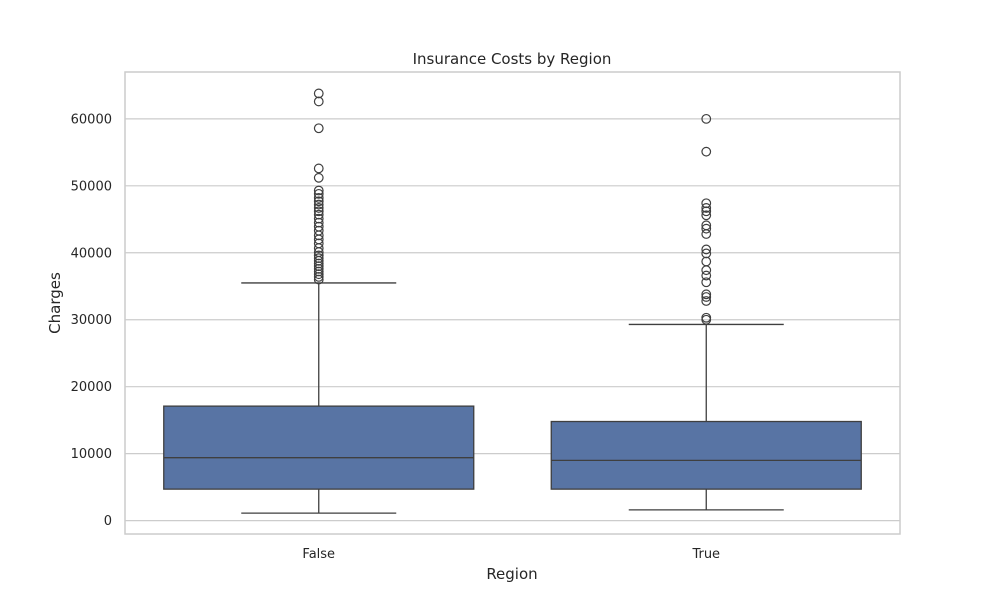 This screenshot has width=1000, height=600. I want to click on x-tick-label: True, so click(705, 554).